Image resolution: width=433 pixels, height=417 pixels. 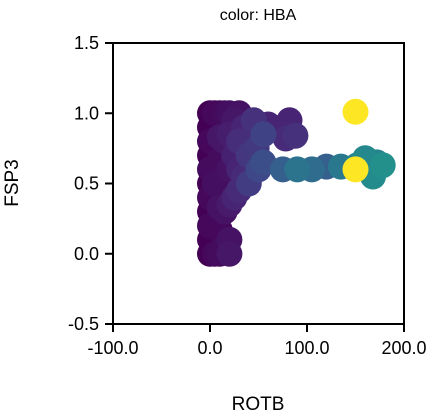 What do you see at coordinates (86, 184) in the screenshot?
I see `y-tick-label: 0.5` at bounding box center [86, 184].